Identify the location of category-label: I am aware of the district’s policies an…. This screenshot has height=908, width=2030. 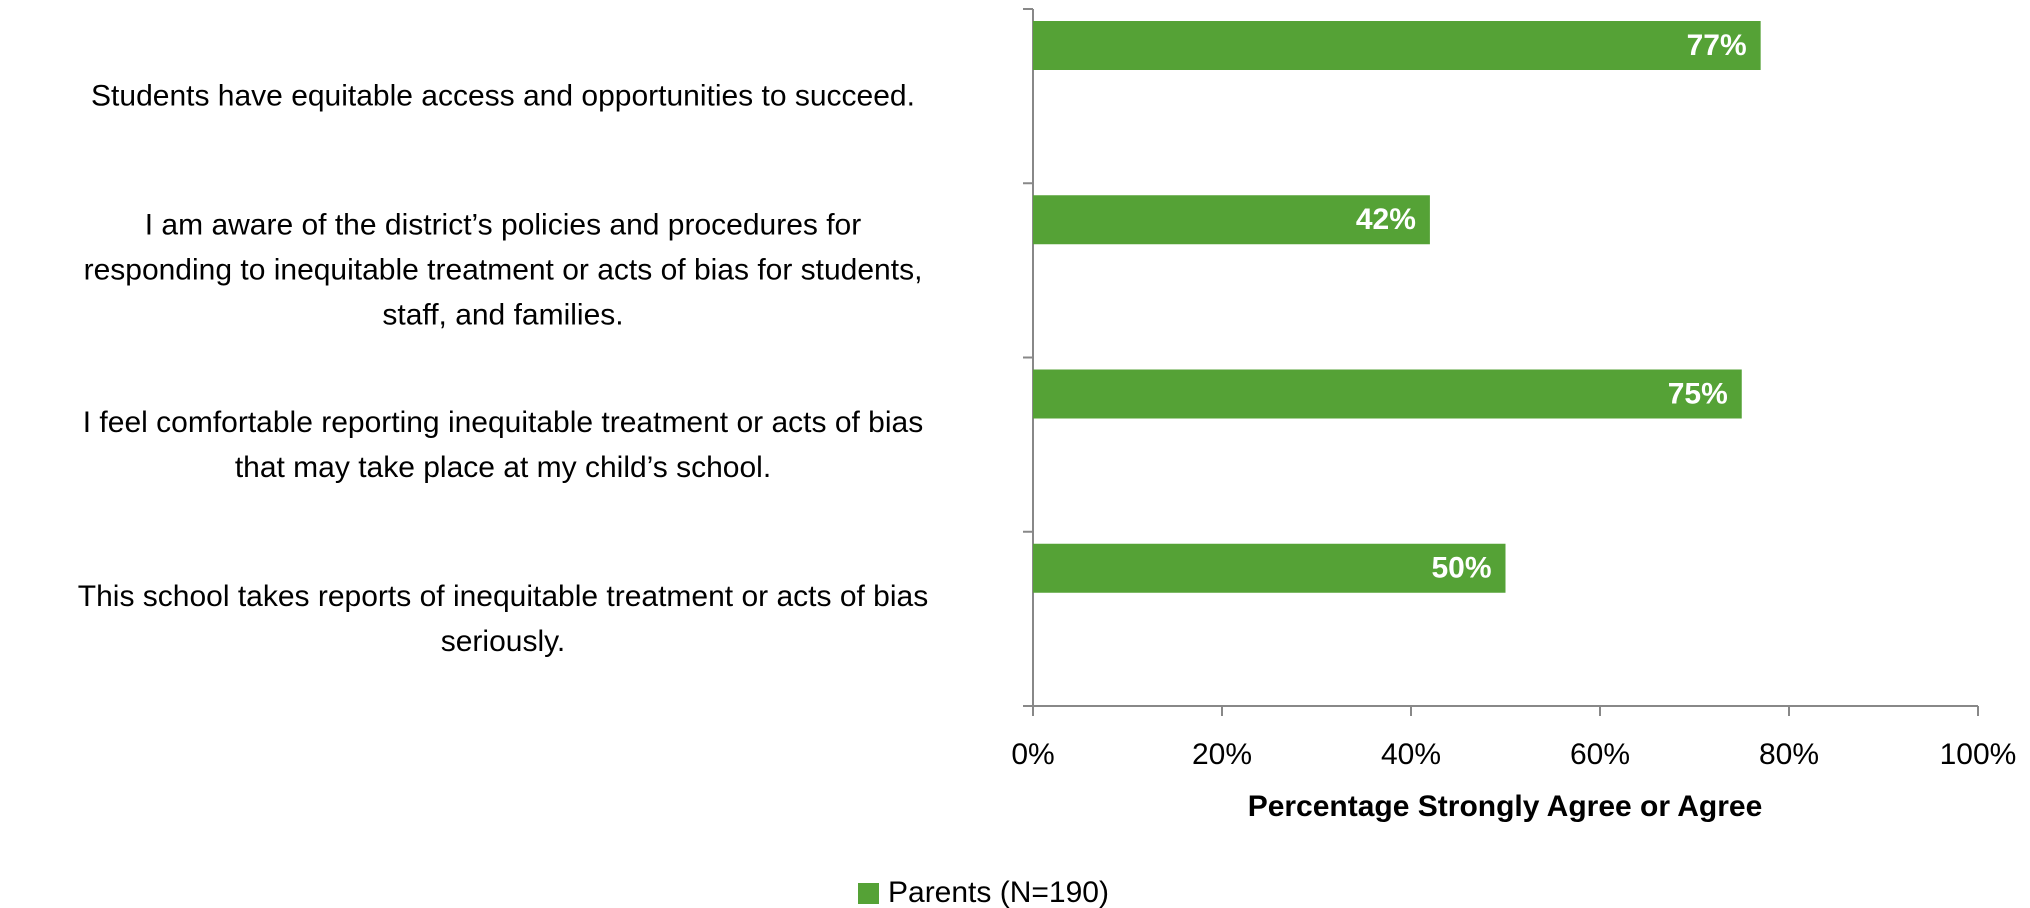
(503, 270).